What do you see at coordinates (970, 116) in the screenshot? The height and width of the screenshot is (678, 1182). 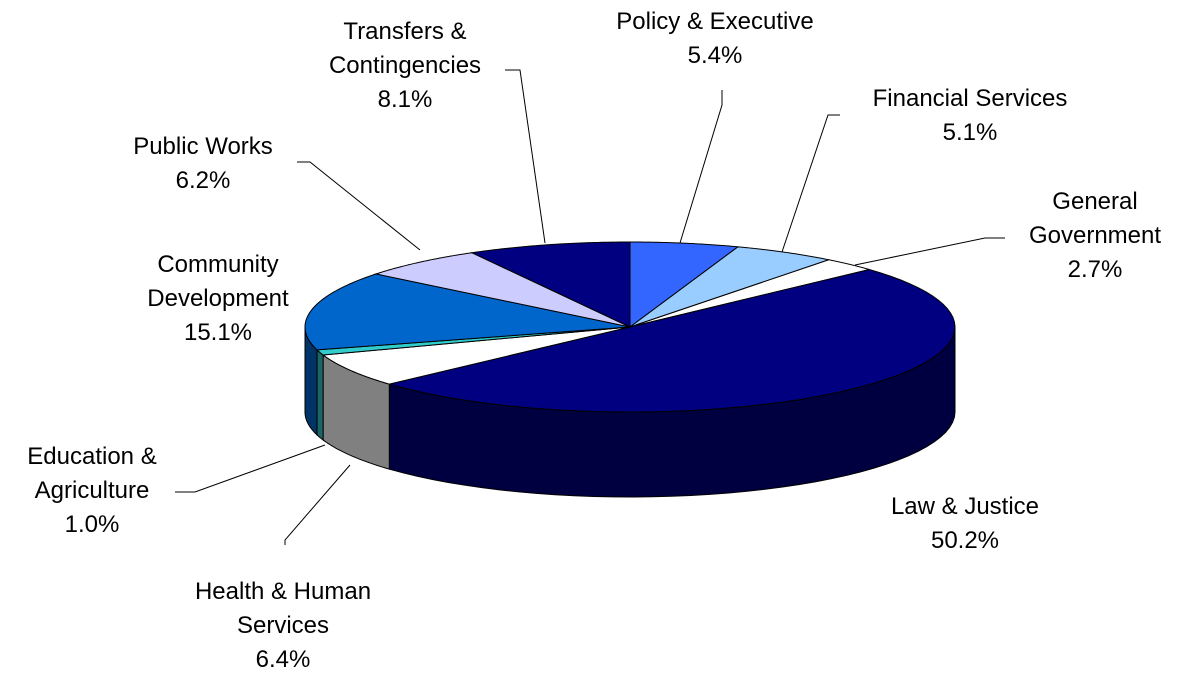 I see `slice-label: Financial Services 5.1%` at bounding box center [970, 116].